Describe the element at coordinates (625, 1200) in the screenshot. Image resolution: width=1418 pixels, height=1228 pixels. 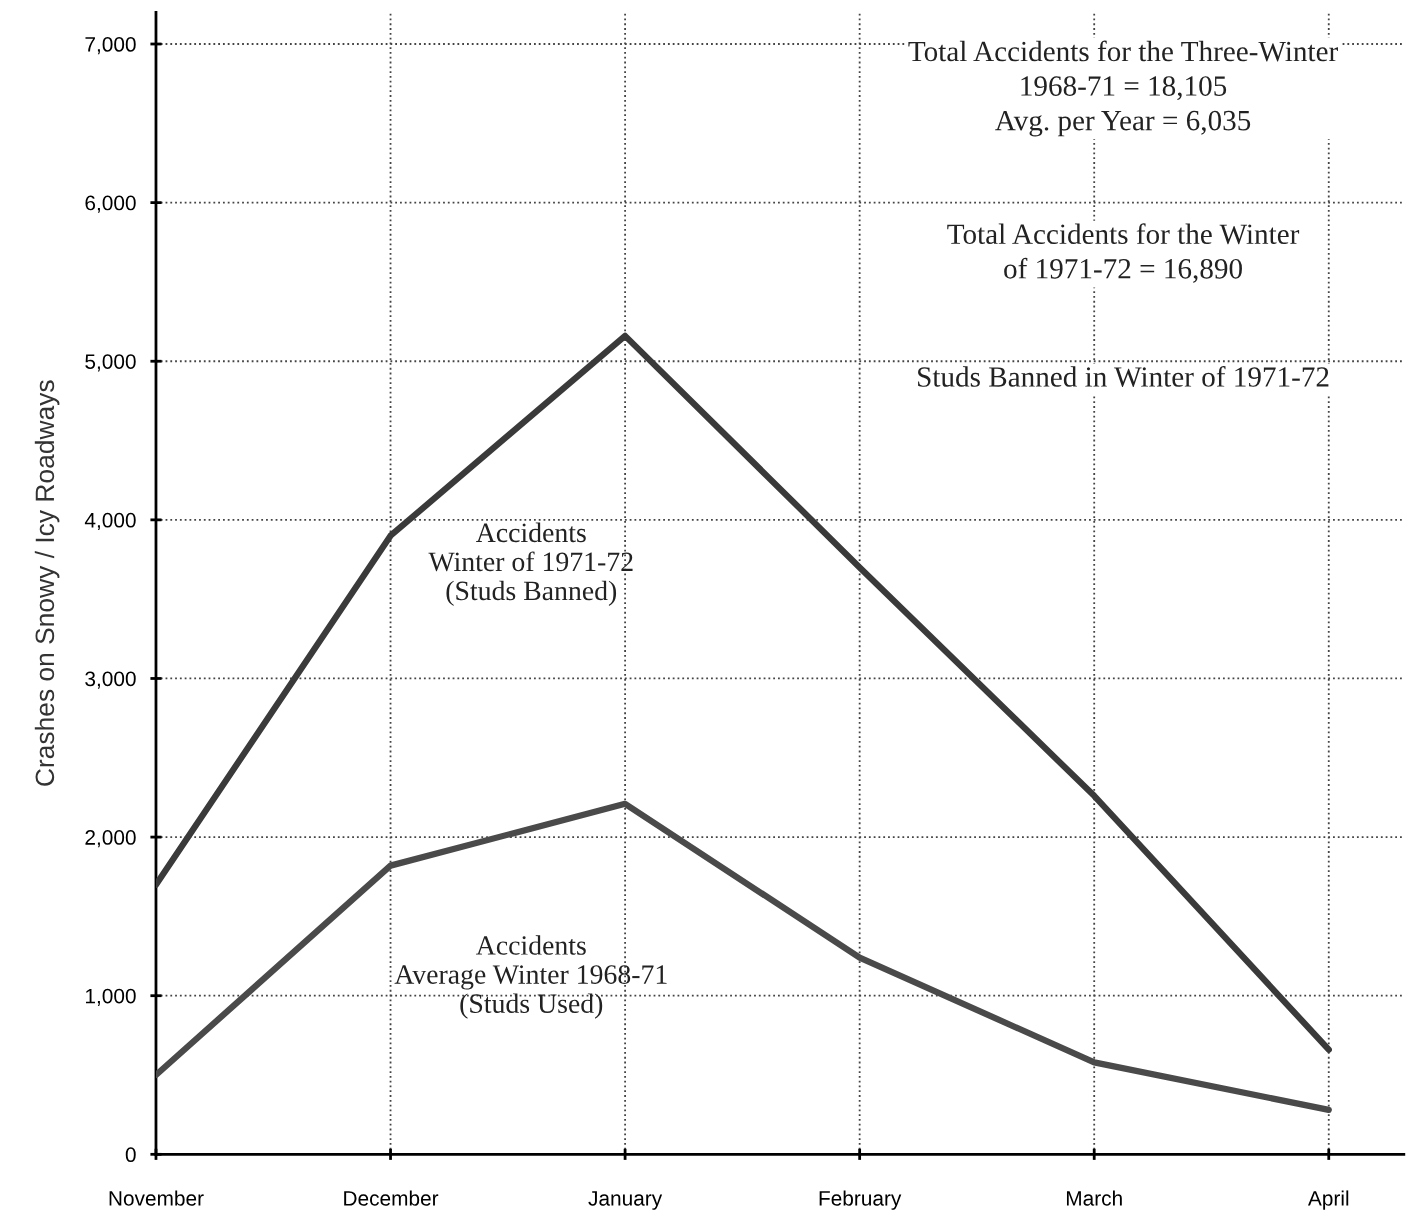
I see `x-tick-label: January` at that location.